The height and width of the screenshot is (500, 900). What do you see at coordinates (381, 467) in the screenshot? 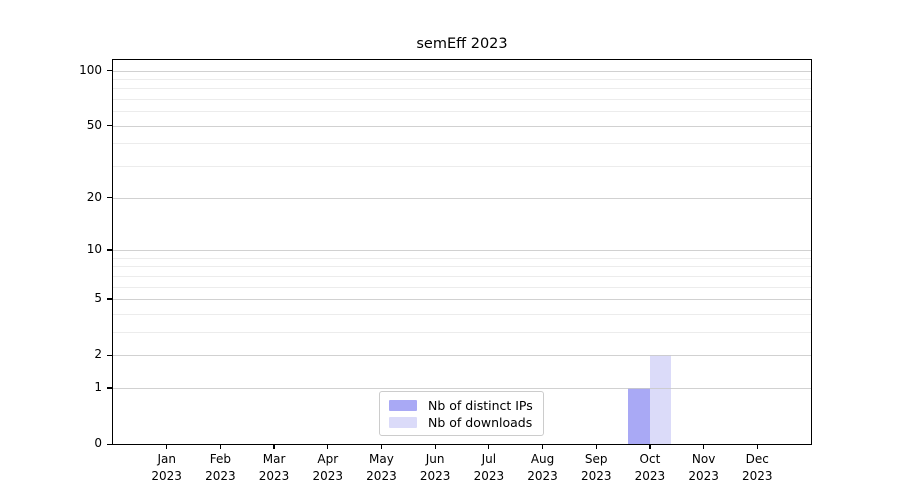
I see `x-tick-label: May 2023` at bounding box center [381, 467].